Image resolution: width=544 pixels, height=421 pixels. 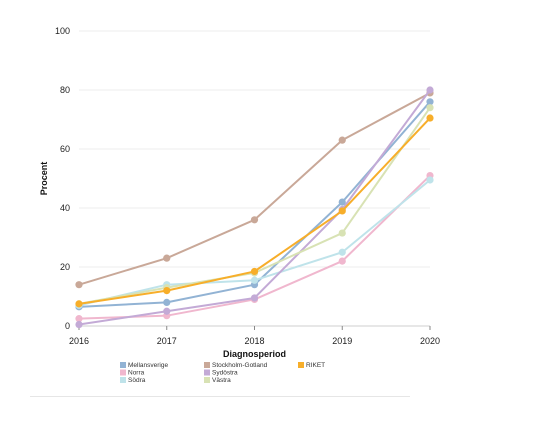 I want to click on legend-item: Mellansverige, so click(x=144, y=365).